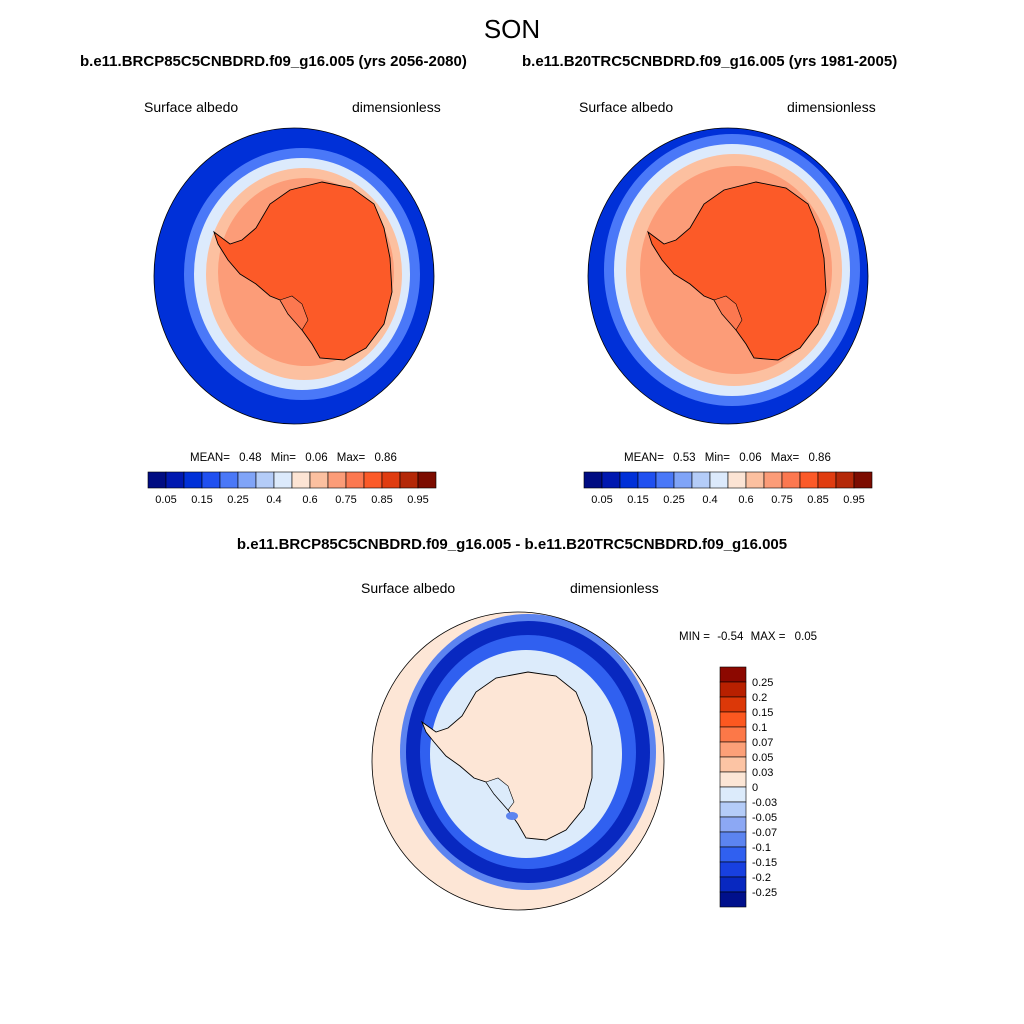 This screenshot has width=1024, height=1024. Describe the element at coordinates (764, 818) in the screenshot. I see `diff-colorbar-tick-label: -0.05` at that location.